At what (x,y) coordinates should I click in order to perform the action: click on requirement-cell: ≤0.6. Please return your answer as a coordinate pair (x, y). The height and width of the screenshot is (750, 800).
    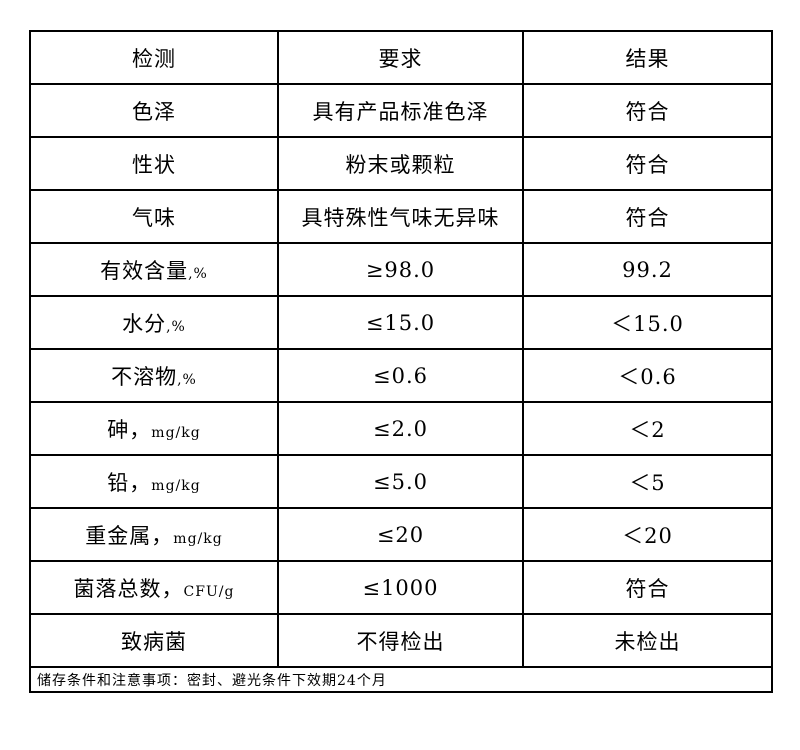
    Looking at the image, I should click on (400, 375).